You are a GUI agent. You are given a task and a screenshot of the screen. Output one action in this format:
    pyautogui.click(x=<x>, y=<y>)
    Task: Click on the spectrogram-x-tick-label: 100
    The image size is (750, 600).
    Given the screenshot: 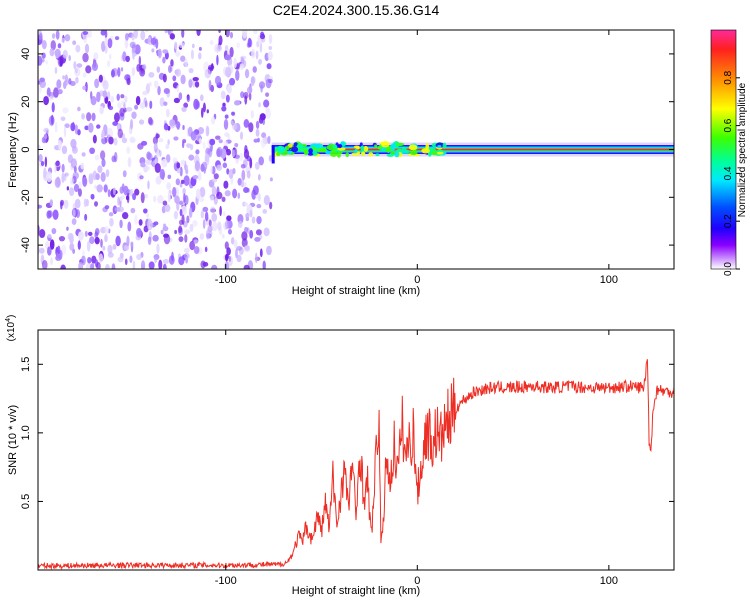 What is the action you would take?
    pyautogui.click(x=609, y=280)
    